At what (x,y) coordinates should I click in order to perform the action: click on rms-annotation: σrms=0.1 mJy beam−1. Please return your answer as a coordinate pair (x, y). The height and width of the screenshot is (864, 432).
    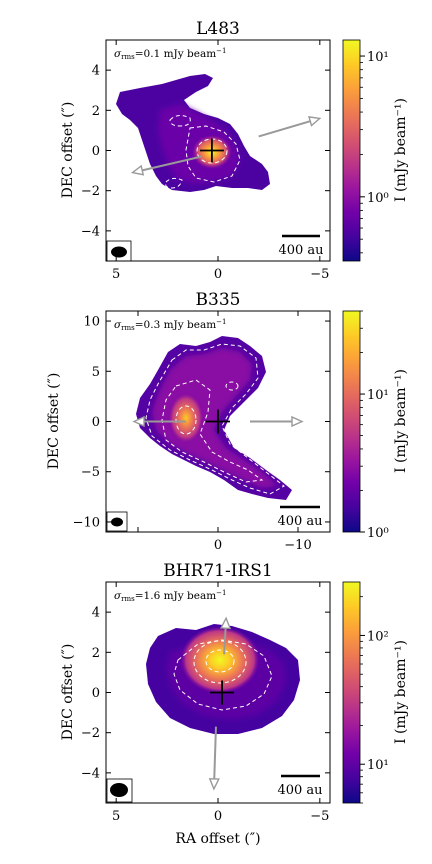
    Looking at the image, I should click on (170, 54).